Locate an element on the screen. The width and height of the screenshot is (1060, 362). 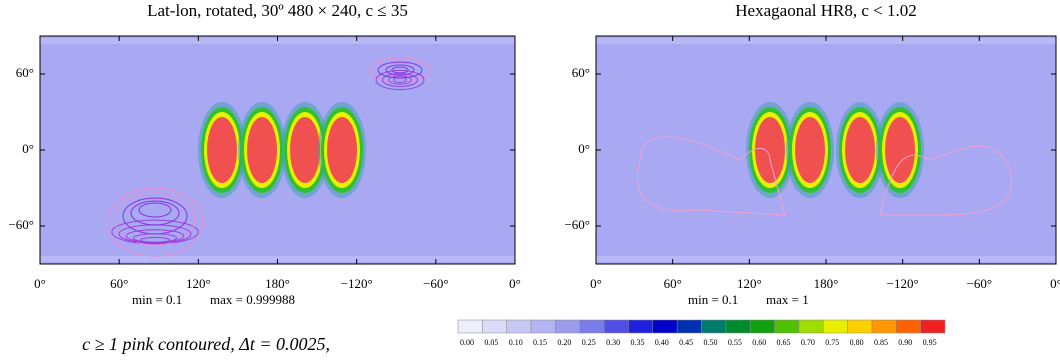
colorbar-label: 0.10 is located at coordinates (516, 342).